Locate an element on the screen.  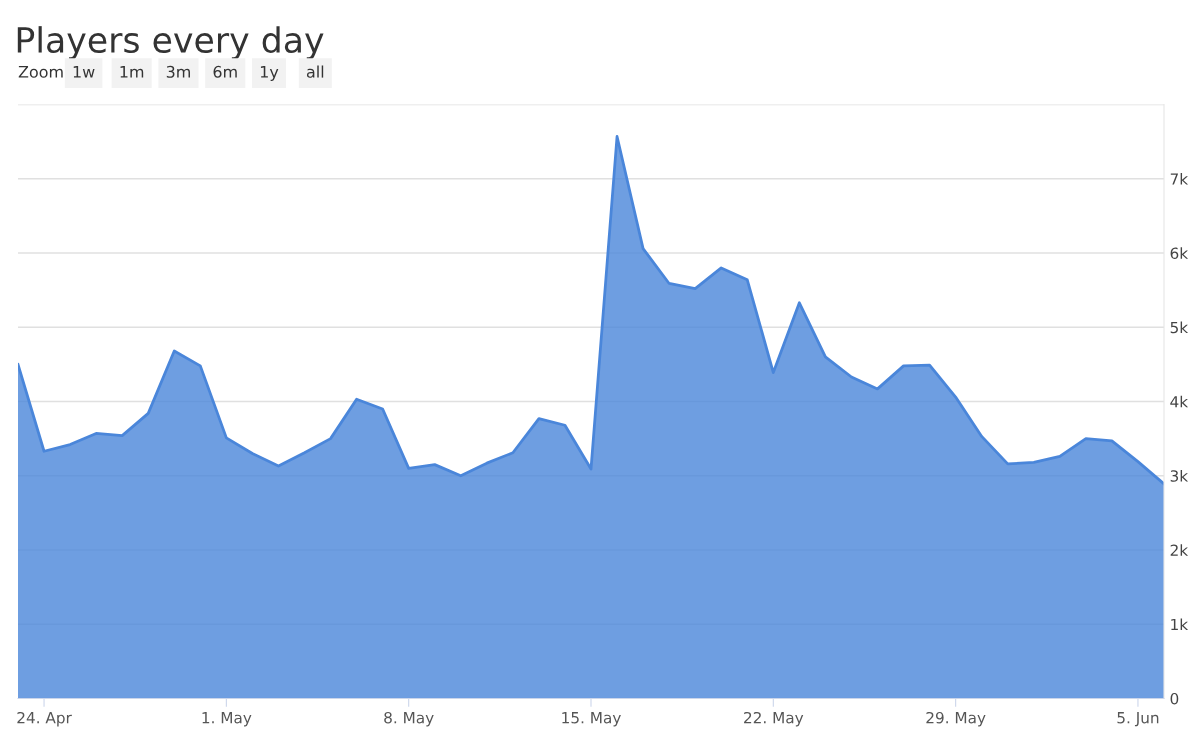
x-tick-label: 24. Apr is located at coordinates (44, 719).